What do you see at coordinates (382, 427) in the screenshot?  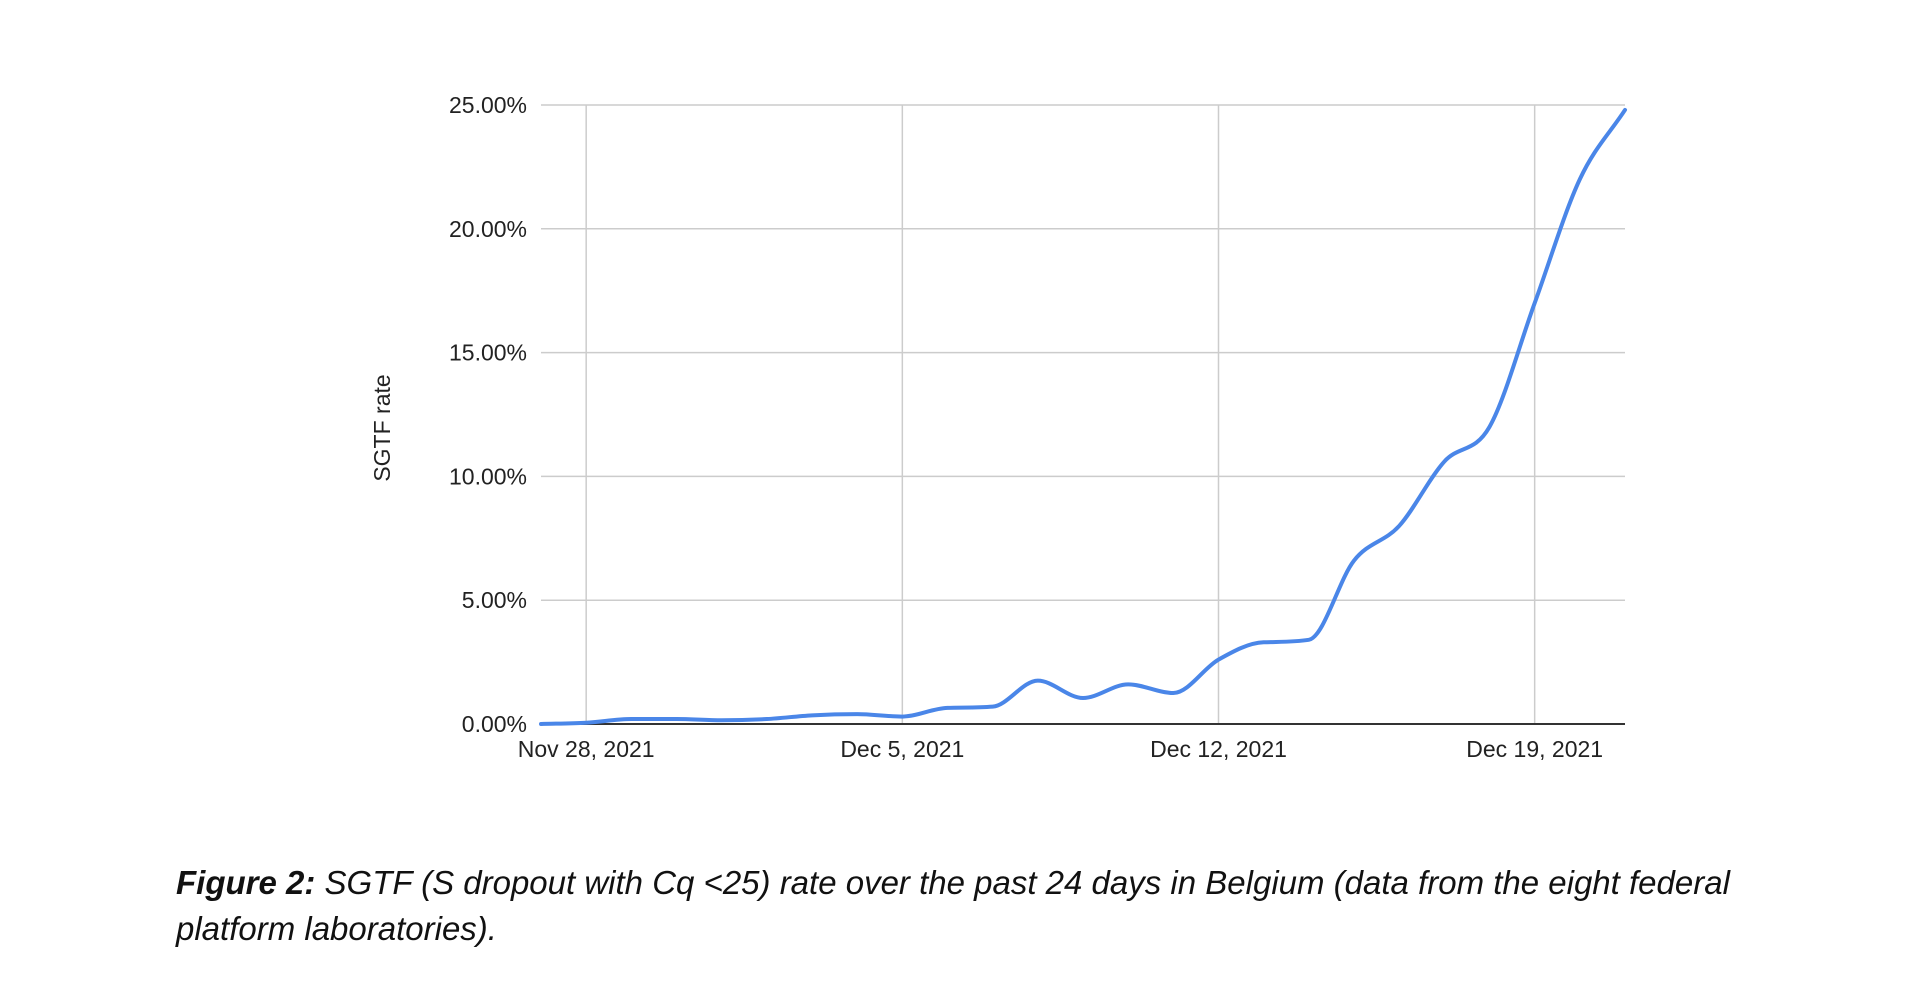 I see `y-axis-title: SGTF rate` at bounding box center [382, 427].